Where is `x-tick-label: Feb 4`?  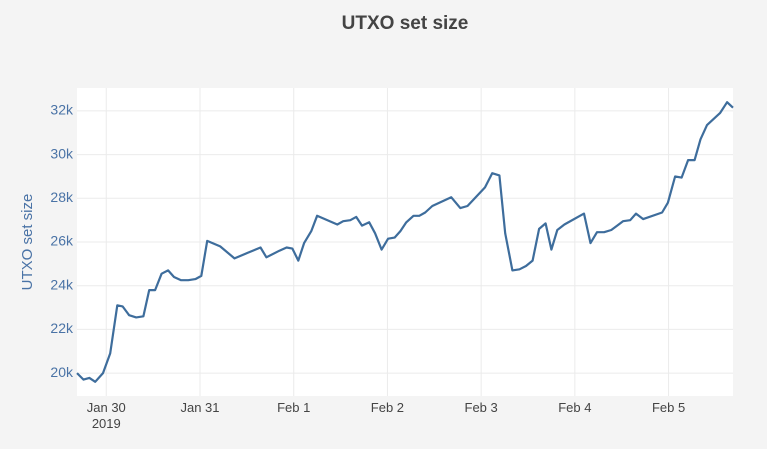
x-tick-label: Feb 4 is located at coordinates (575, 407).